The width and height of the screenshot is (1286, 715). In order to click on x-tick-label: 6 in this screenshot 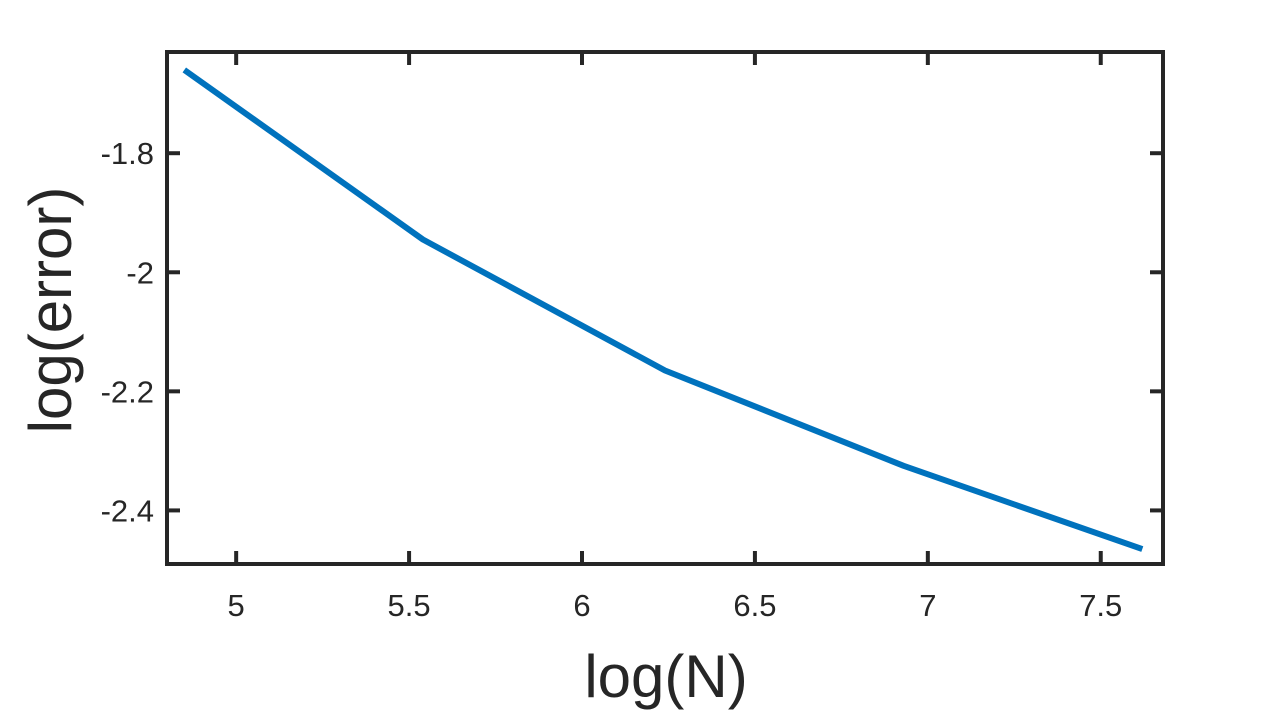, I will do `click(581, 605)`.